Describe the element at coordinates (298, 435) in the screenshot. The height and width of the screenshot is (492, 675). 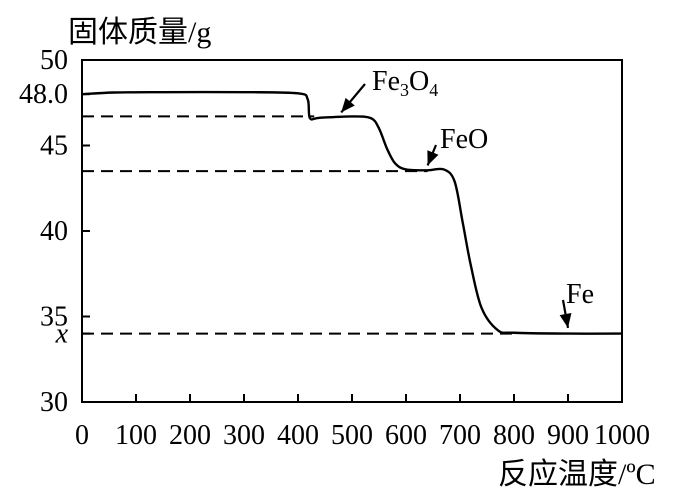
I see `x-tick-label: 400` at that location.